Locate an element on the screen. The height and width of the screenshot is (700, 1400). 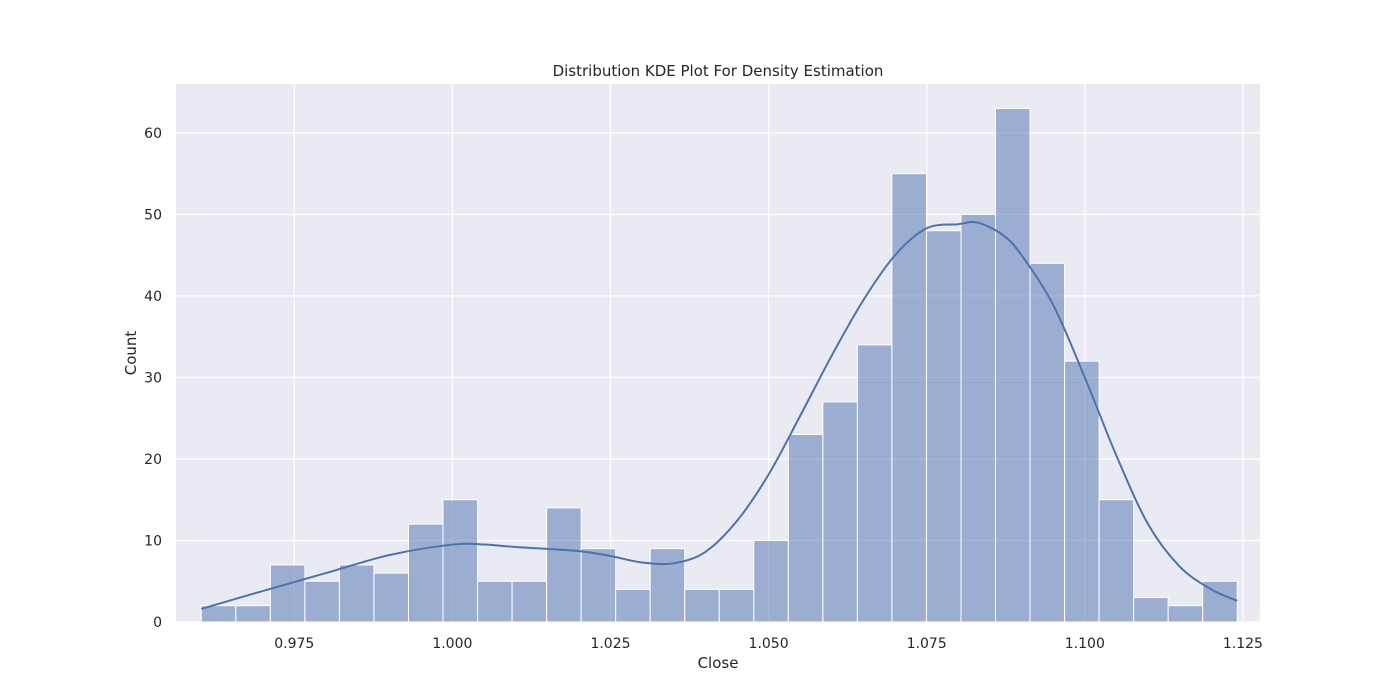
x-tick-label: 1.125 is located at coordinates (1243, 644).